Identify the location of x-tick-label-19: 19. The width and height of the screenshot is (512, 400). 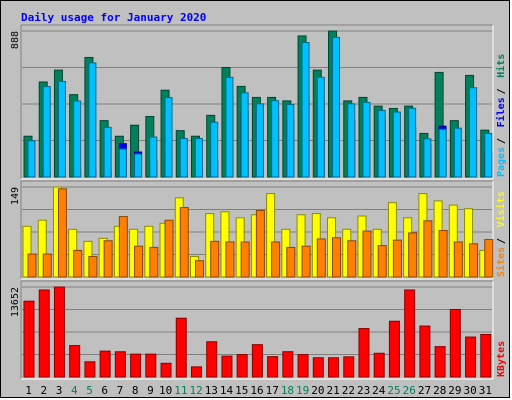
(302, 390).